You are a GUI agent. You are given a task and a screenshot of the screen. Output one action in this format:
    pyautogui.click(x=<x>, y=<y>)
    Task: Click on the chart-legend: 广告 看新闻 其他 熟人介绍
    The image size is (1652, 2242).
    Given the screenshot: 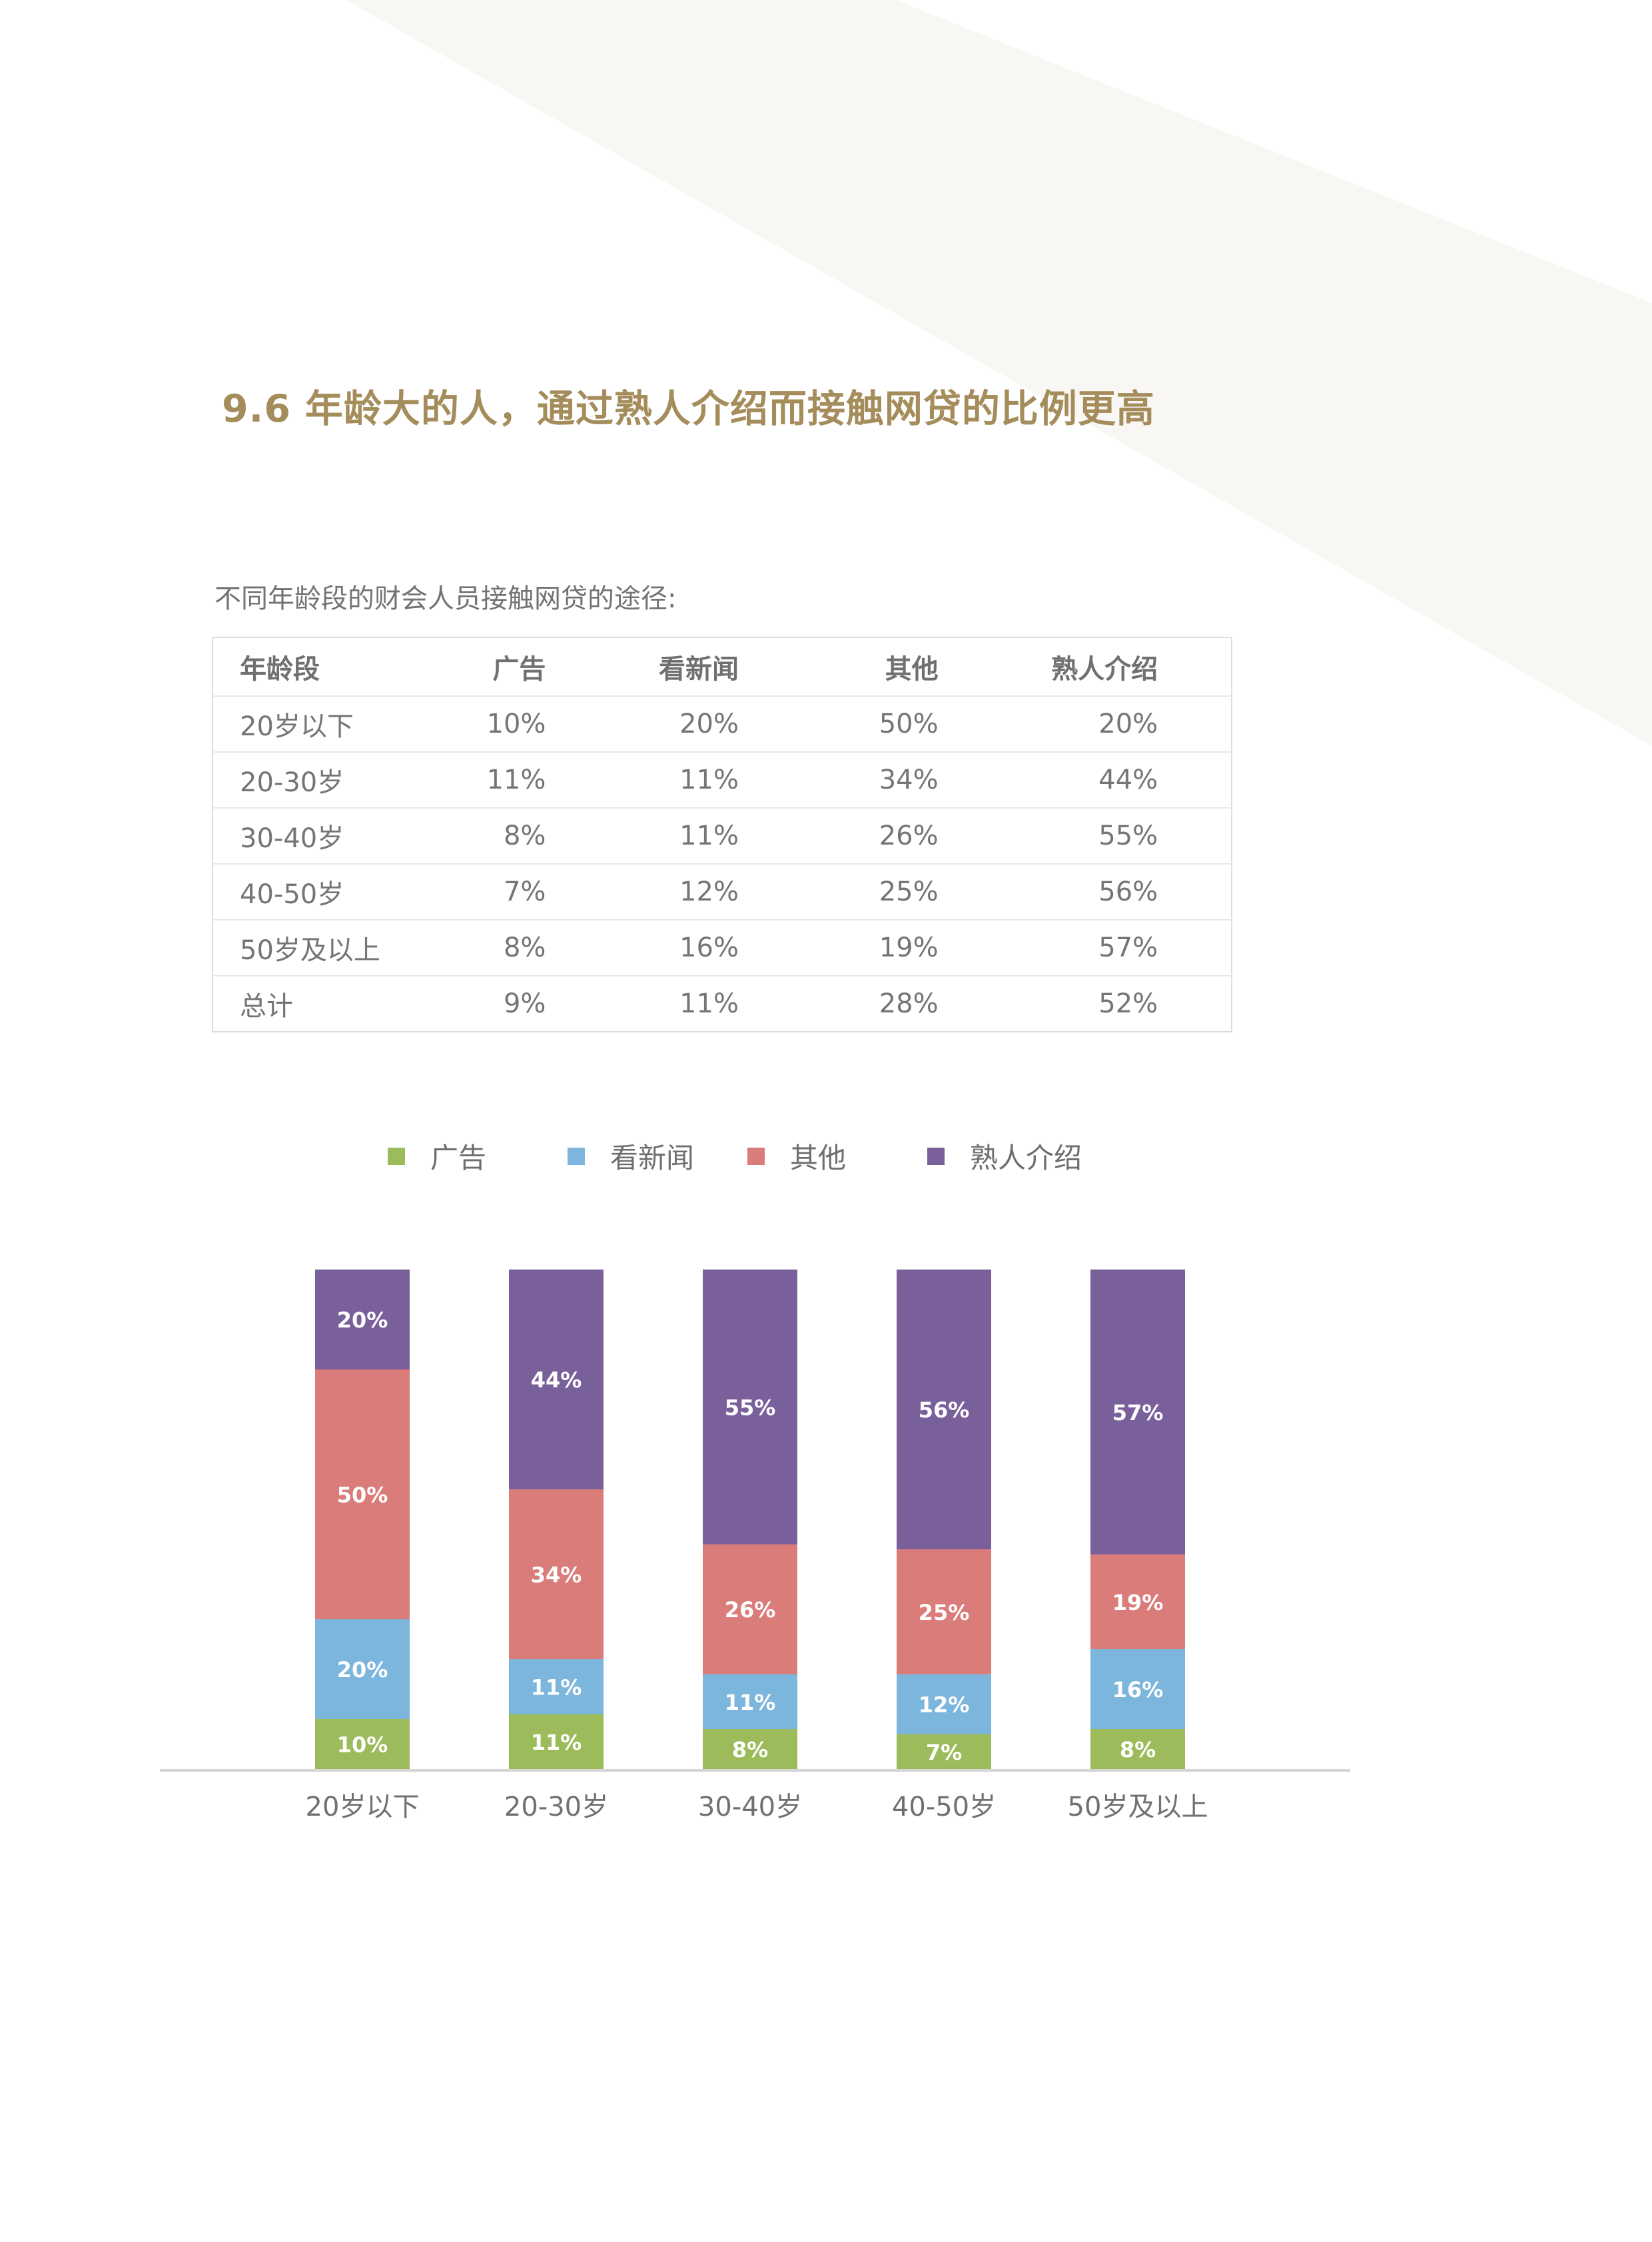 What is the action you would take?
    pyautogui.click(x=826, y=1156)
    